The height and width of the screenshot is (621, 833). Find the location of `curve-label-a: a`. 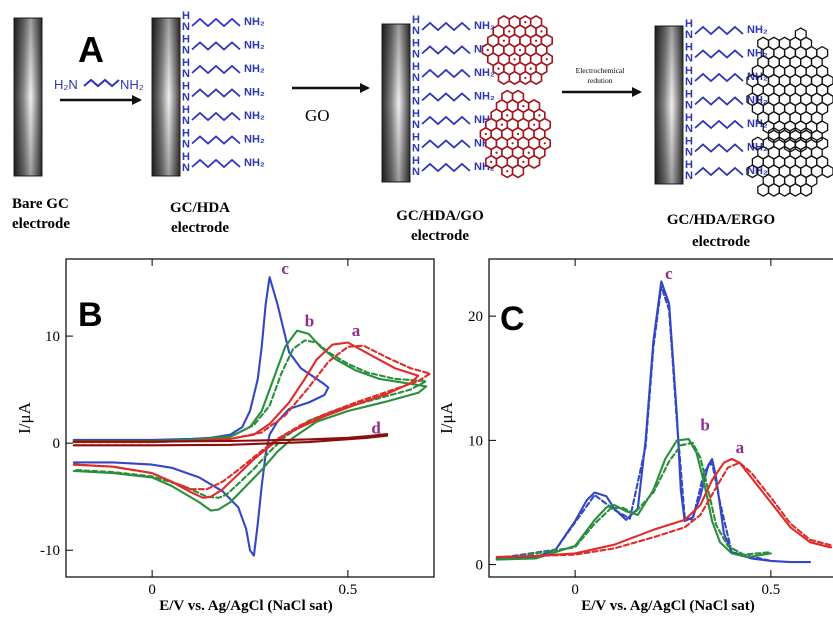

curve-label-a: a is located at coordinates (356, 330).